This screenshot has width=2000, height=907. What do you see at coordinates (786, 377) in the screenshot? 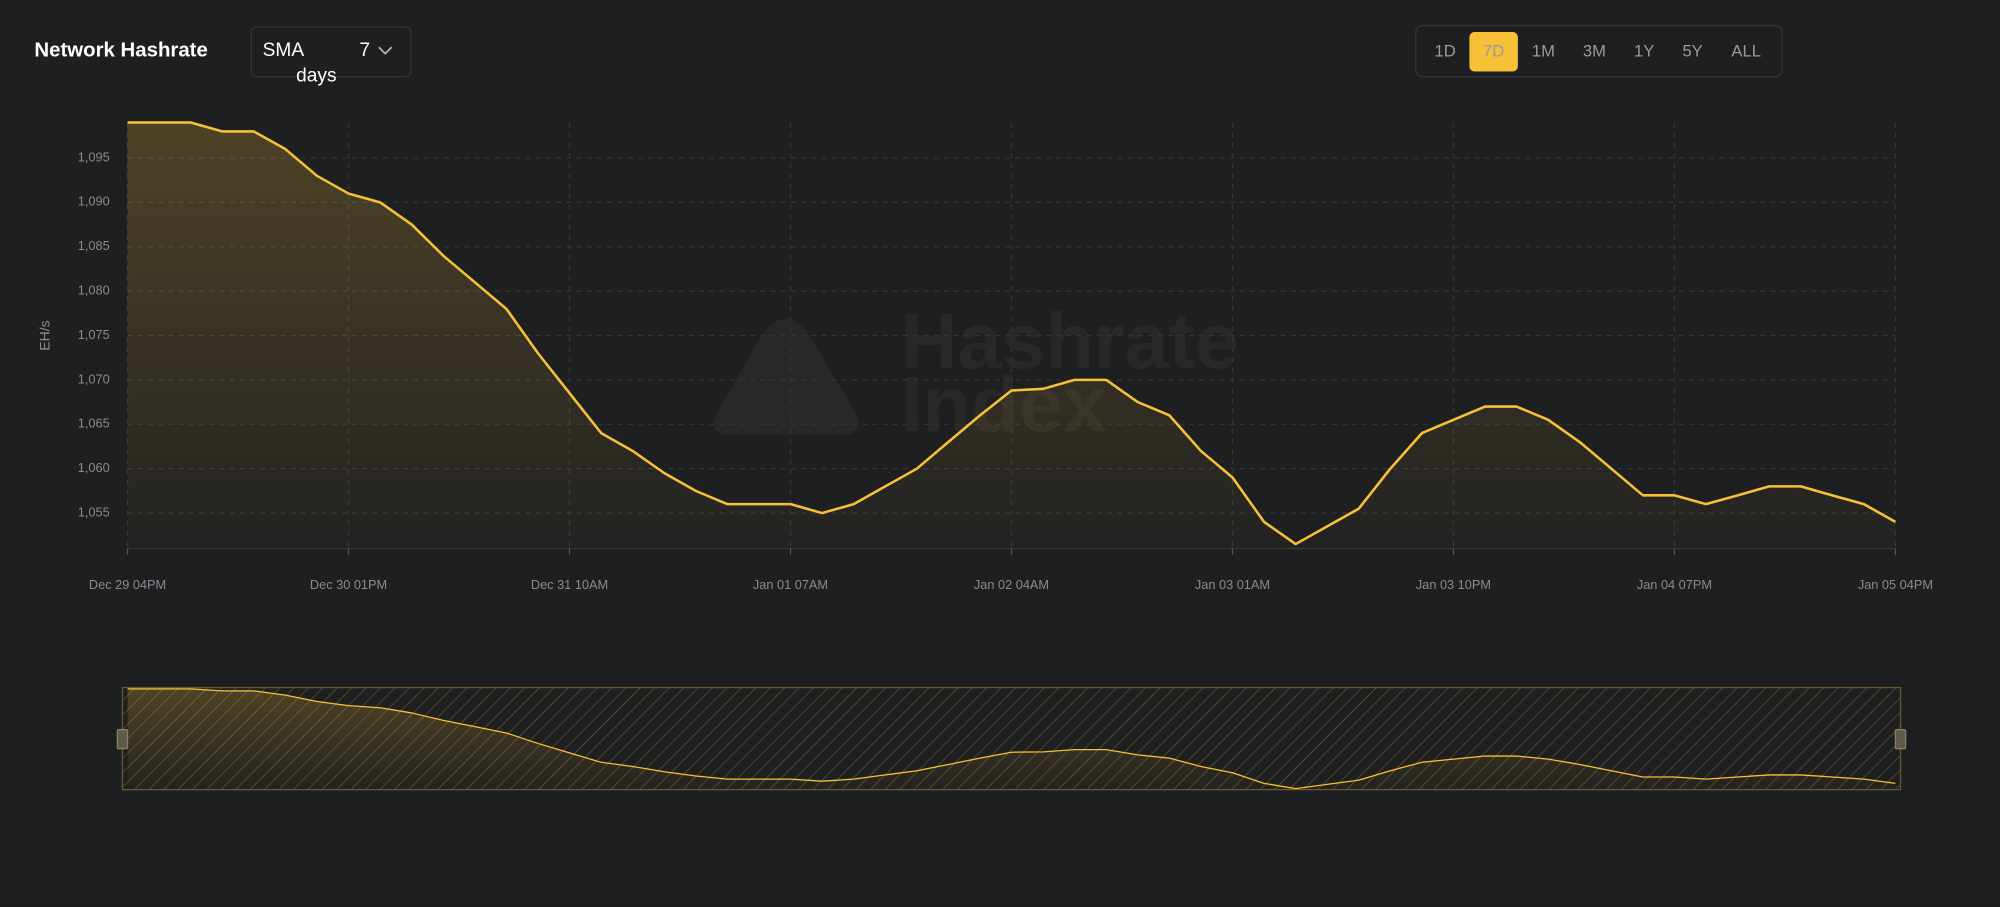
I see `watermark-logo` at bounding box center [786, 377].